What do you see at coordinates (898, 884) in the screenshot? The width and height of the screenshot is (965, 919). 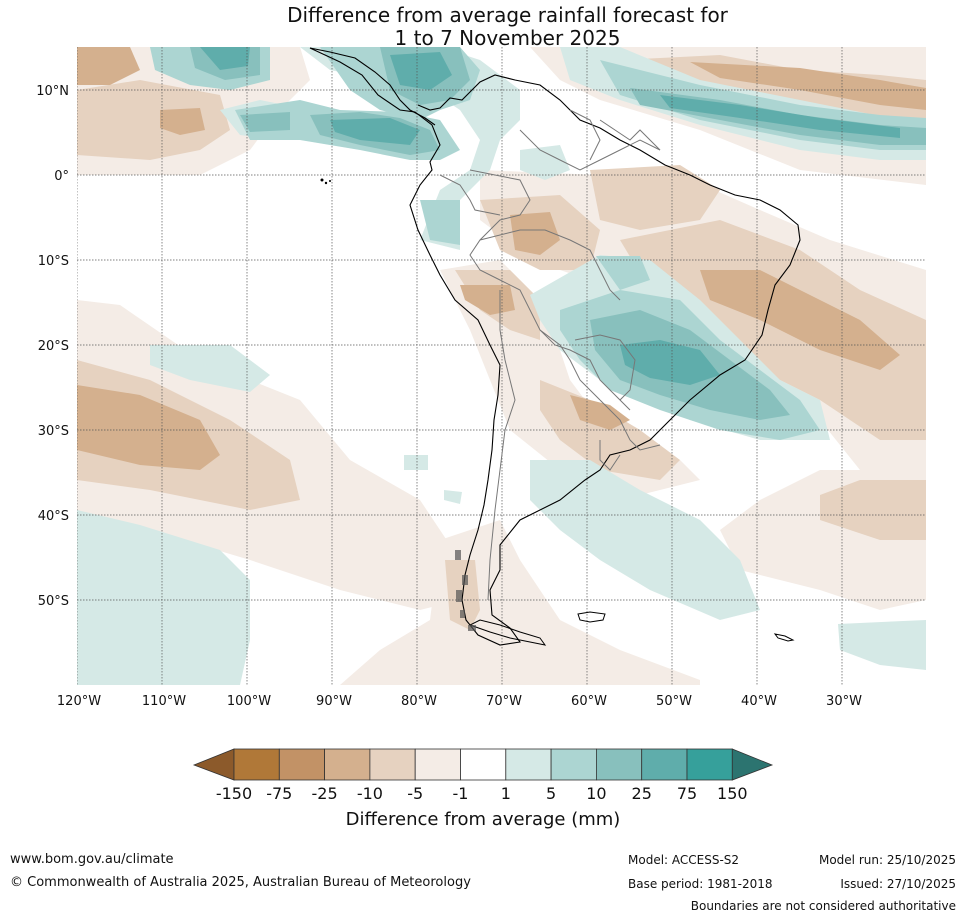 I see `issued-date: Issued: 27/10/2025` at bounding box center [898, 884].